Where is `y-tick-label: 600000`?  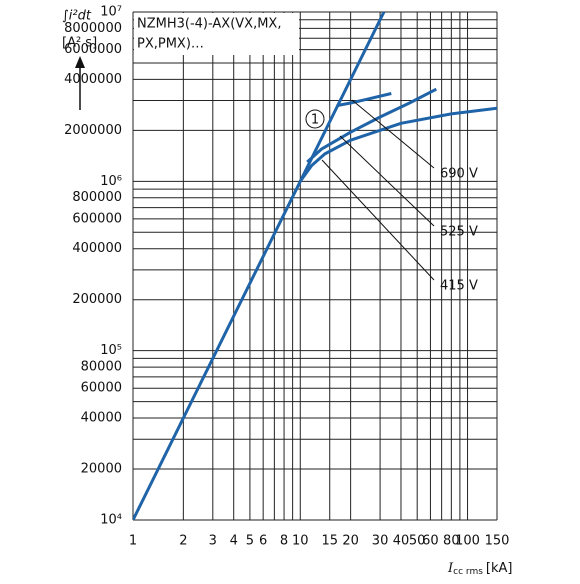 y-tick-label: 600000 is located at coordinates (97, 218).